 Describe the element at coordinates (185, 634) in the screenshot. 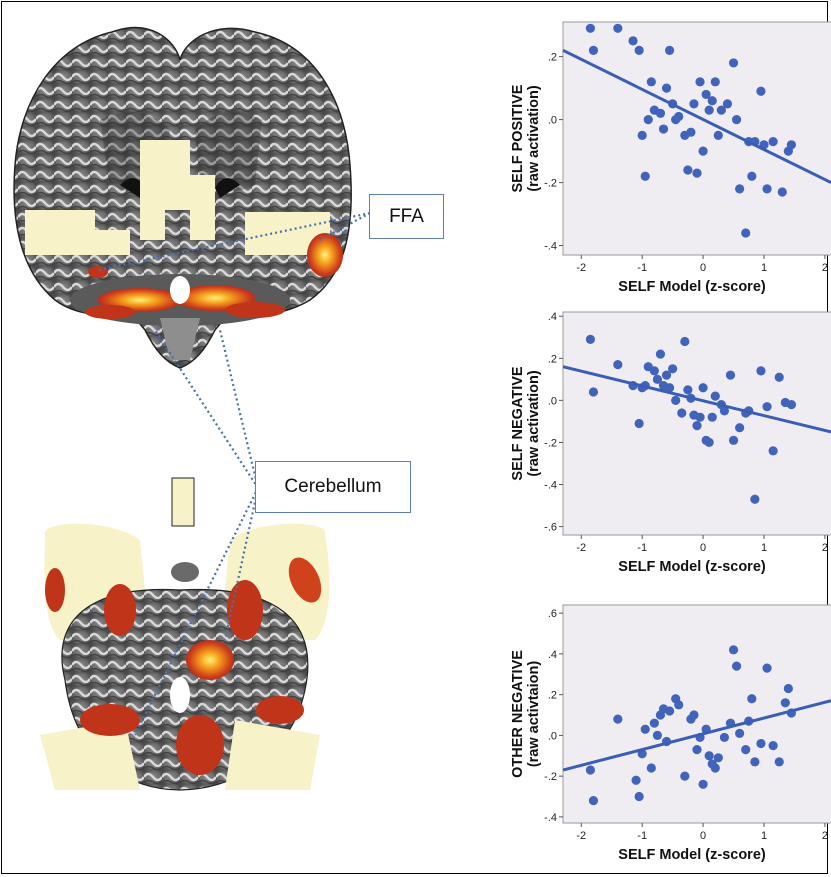

I see `axial-slice` at that location.